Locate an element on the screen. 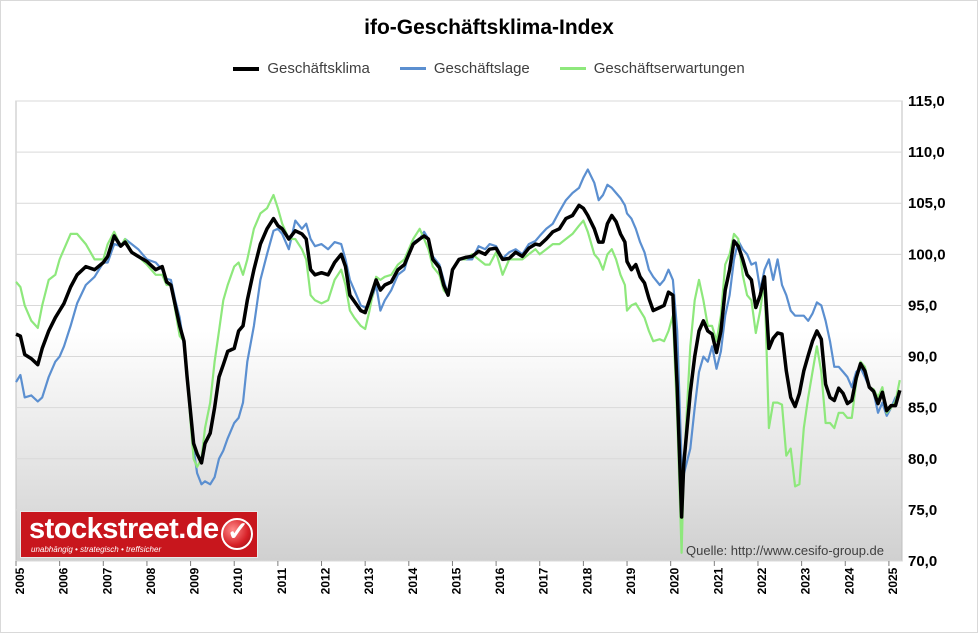 The image size is (978, 633). x-tick-label: 2022 is located at coordinates (762, 580).